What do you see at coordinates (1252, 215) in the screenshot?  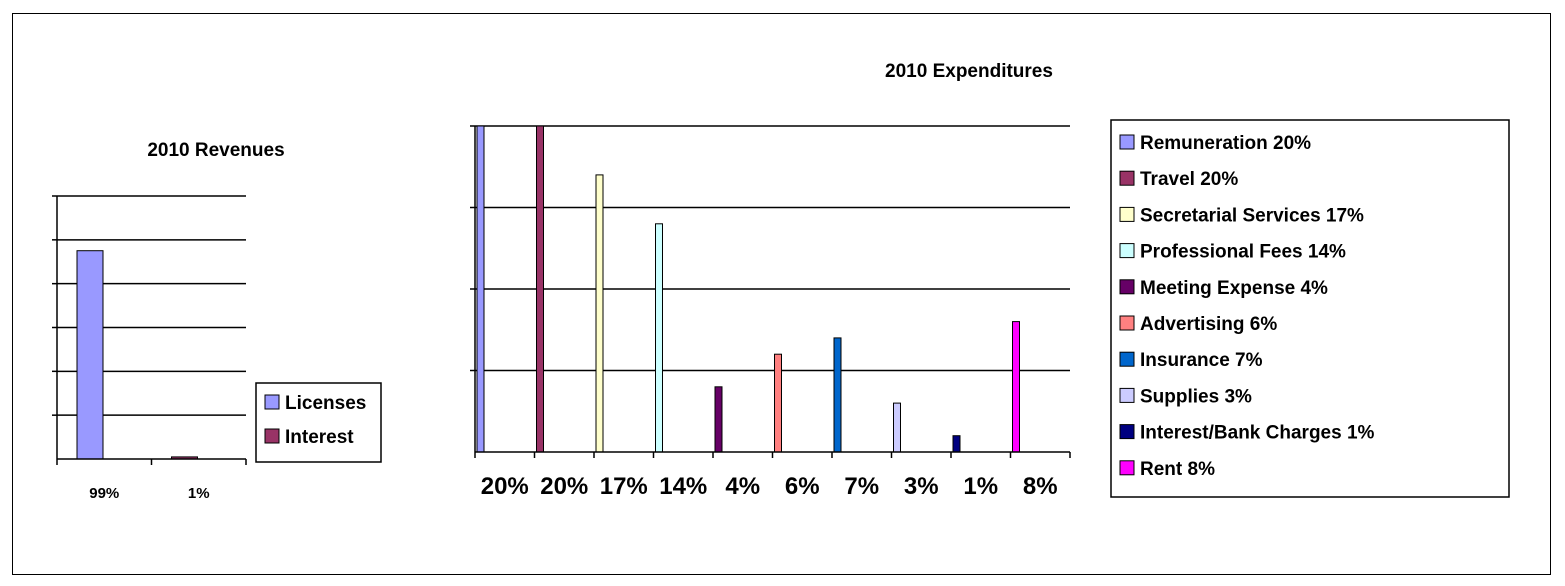 I see `expenditures-legend-label: Secretarial Services 17%` at bounding box center [1252, 215].